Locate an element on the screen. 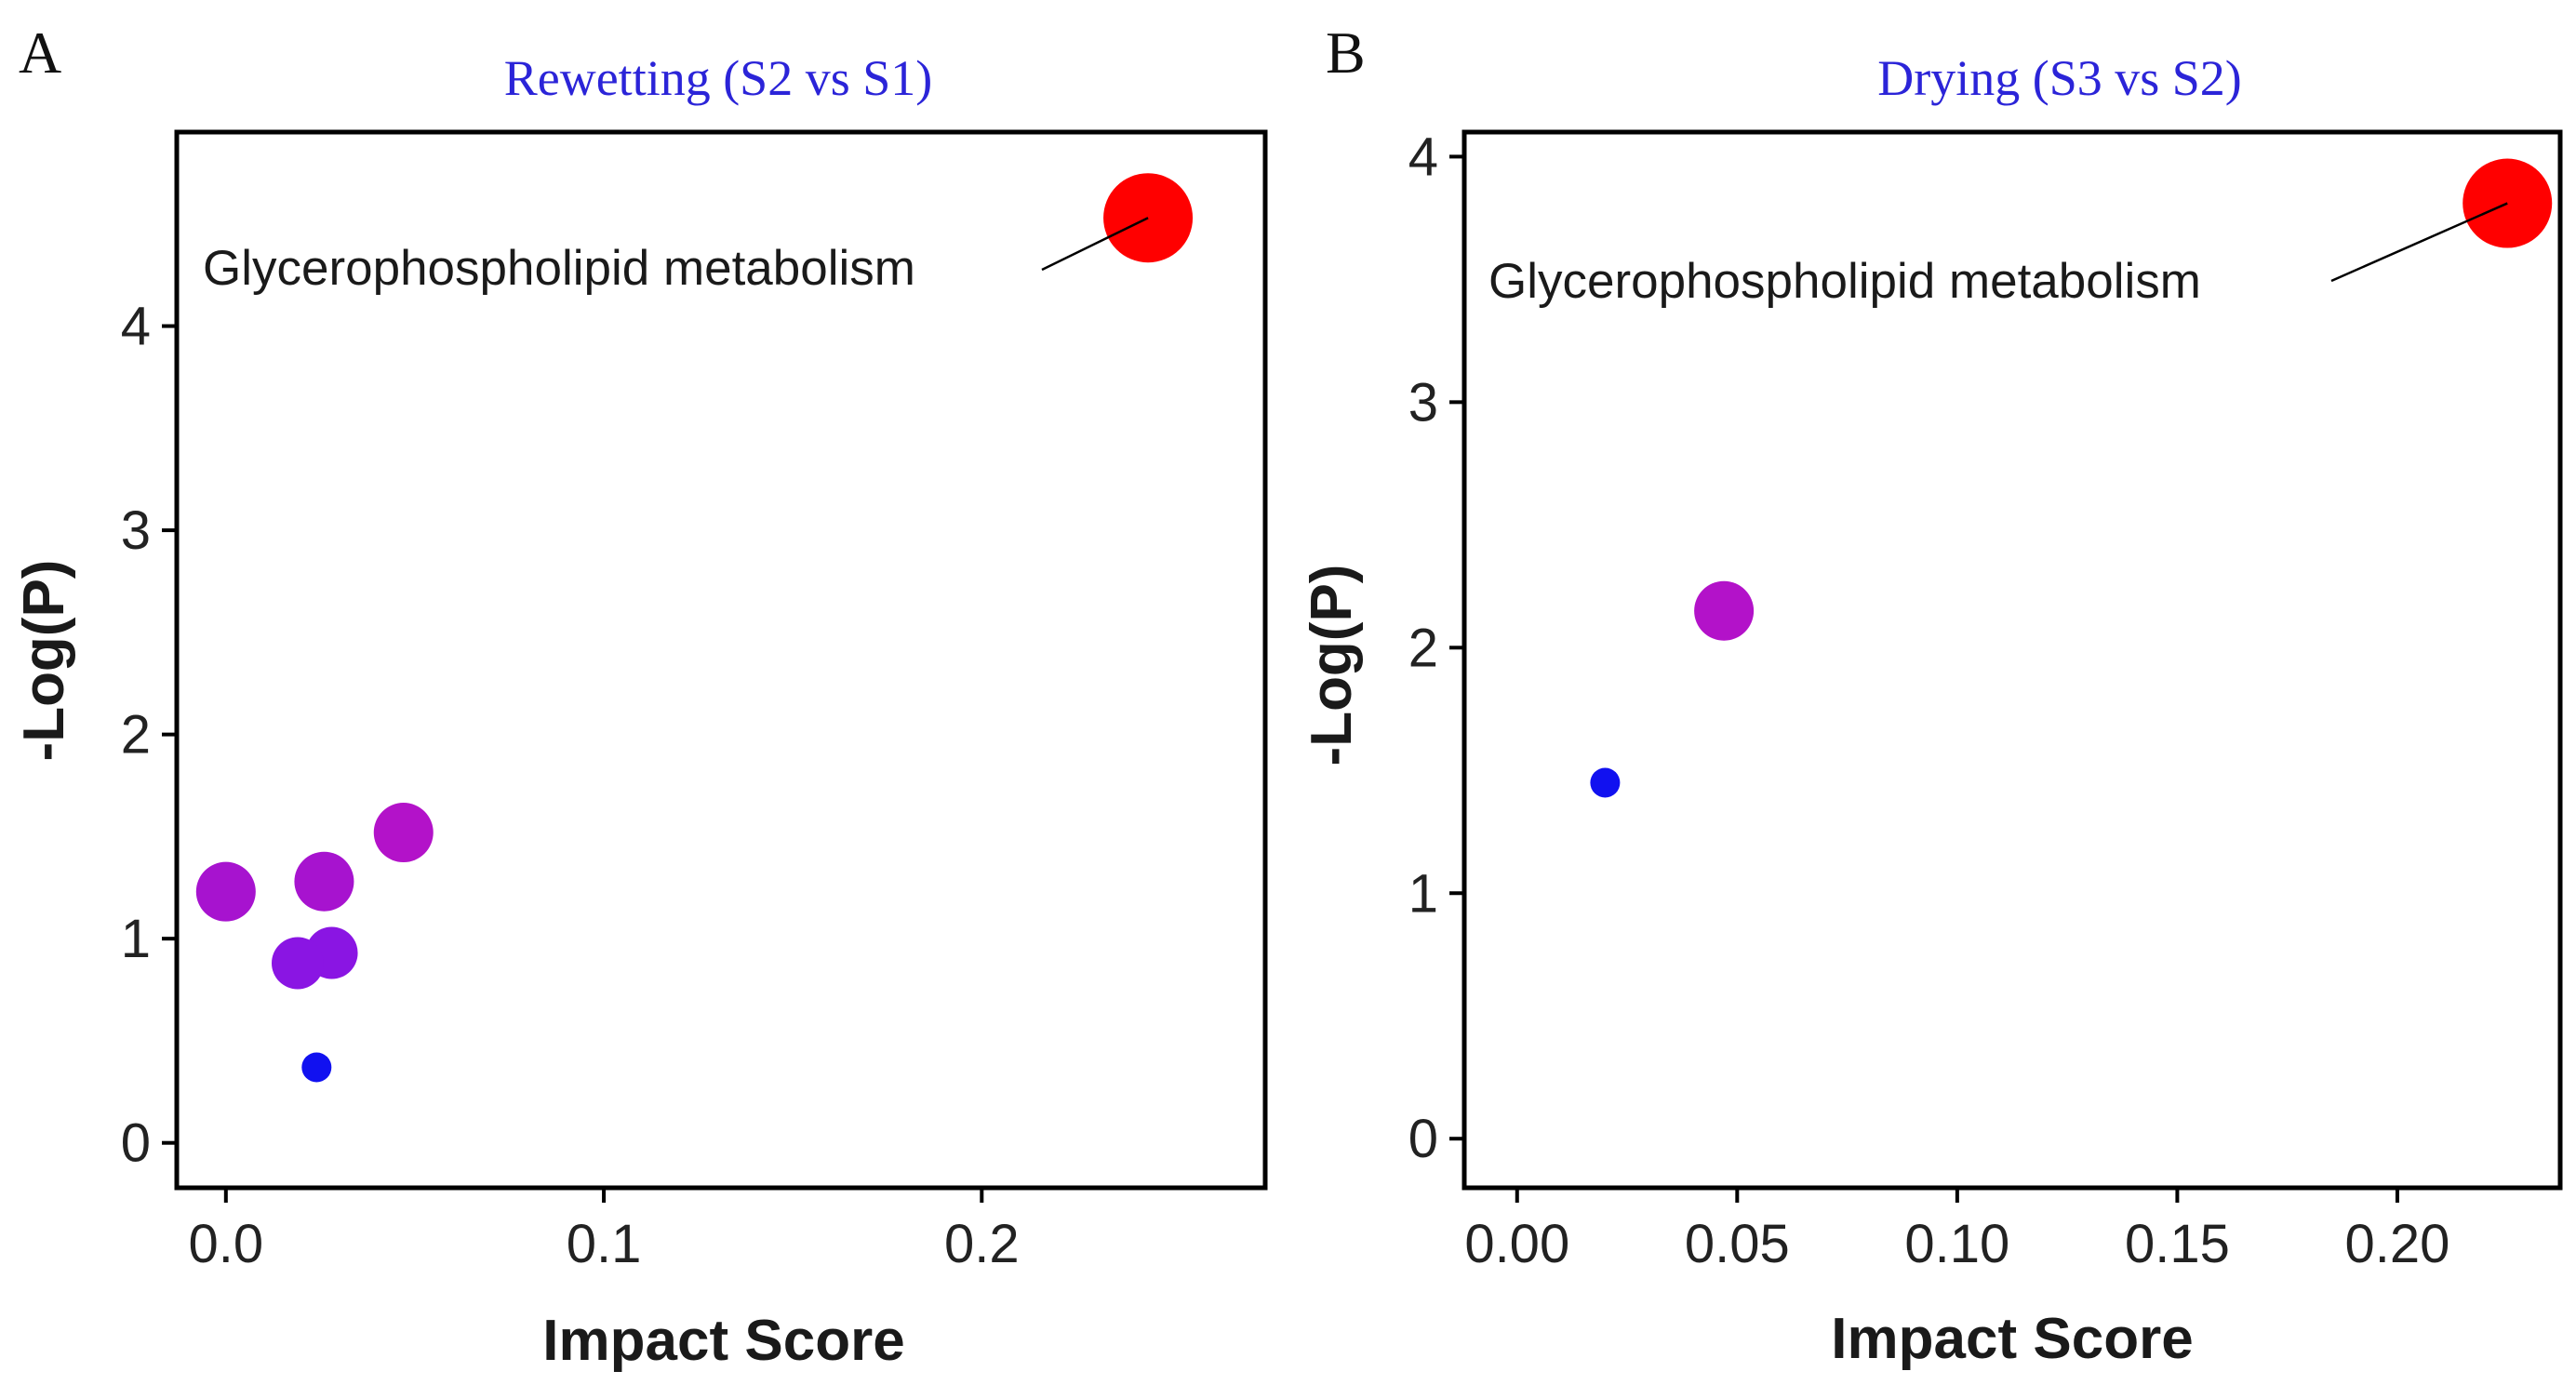 Image resolution: width=2576 pixels, height=1398 pixels. x-tick-label: 0.00 is located at coordinates (1516, 1244).